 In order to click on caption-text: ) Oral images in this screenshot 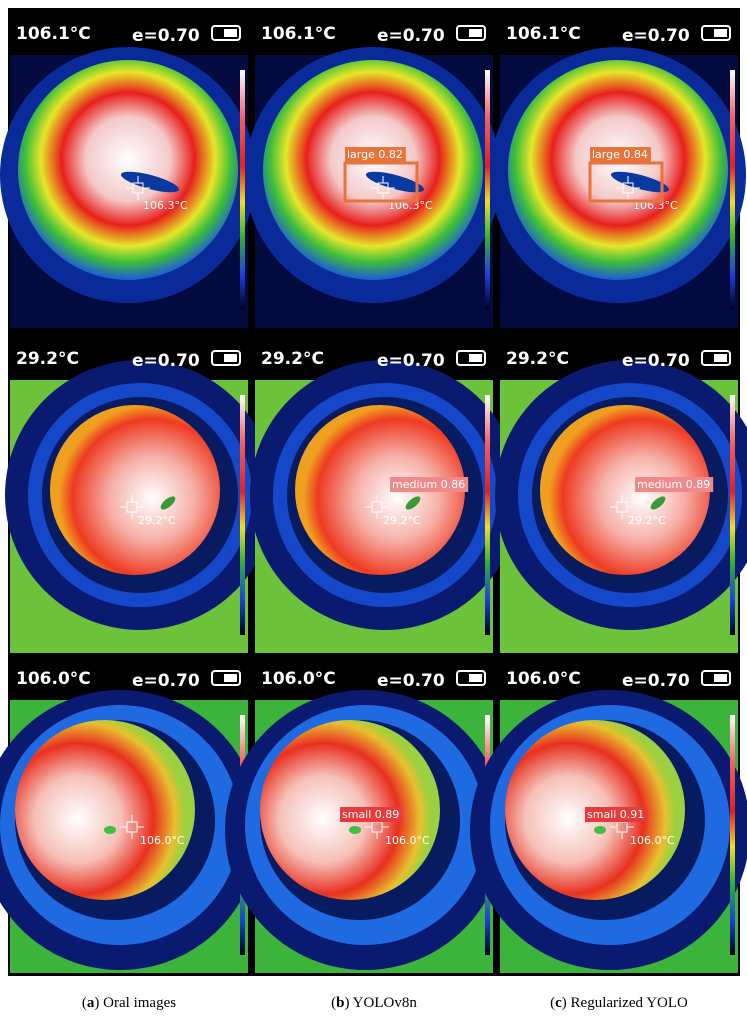, I will do `click(135, 1003)`.